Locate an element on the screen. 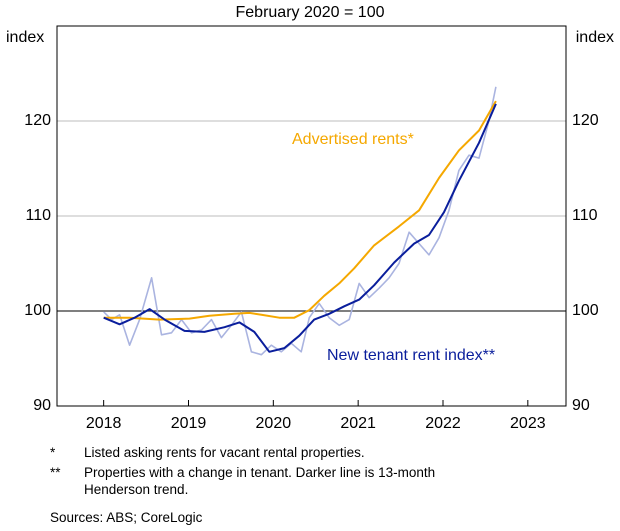 This screenshot has width=620, height=531. y-tick-label: 120 is located at coordinates (37, 120).